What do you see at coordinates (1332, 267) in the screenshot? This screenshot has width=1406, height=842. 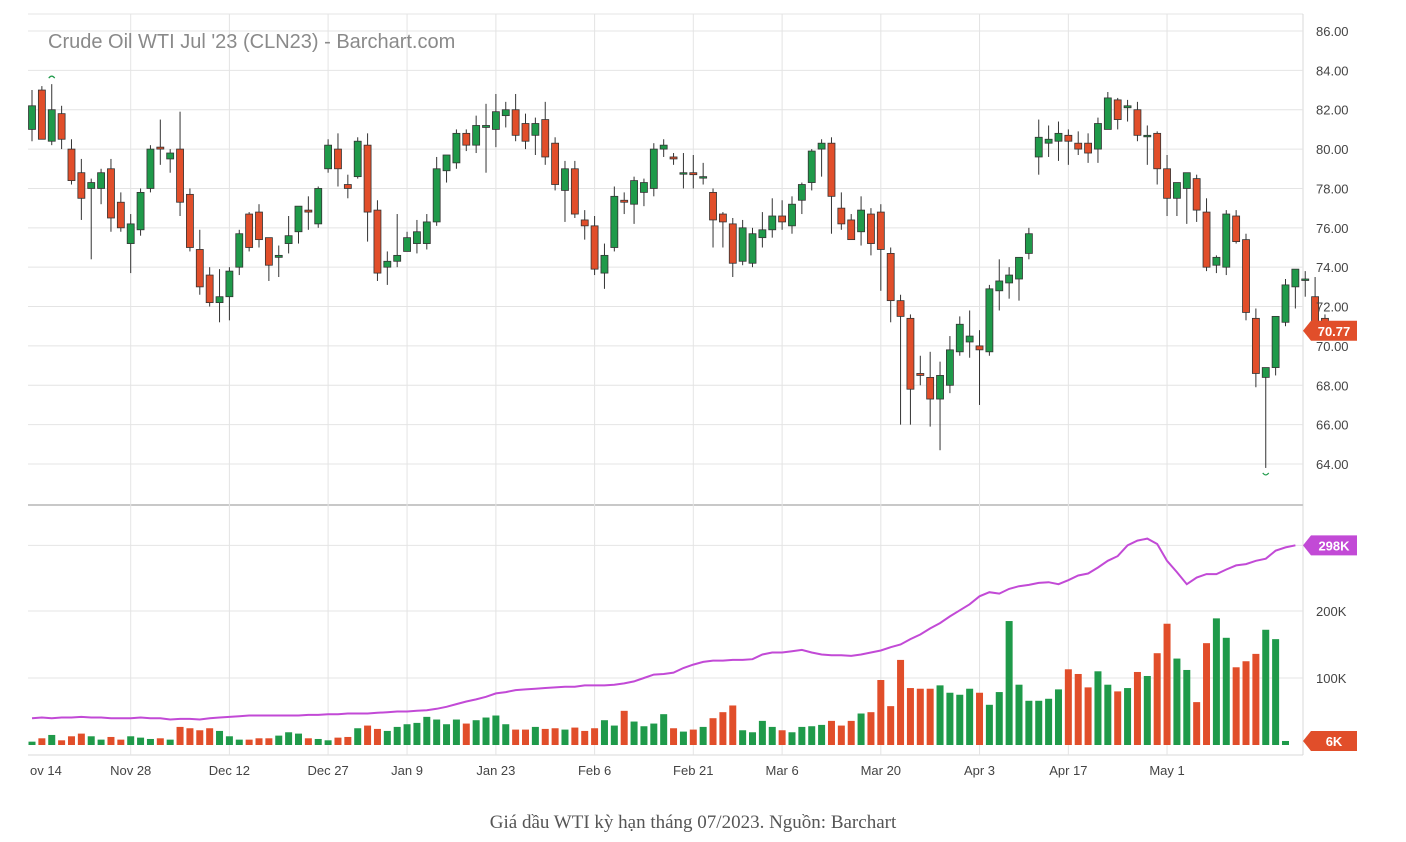 I see `price-tick-label: 74.00` at bounding box center [1332, 267].